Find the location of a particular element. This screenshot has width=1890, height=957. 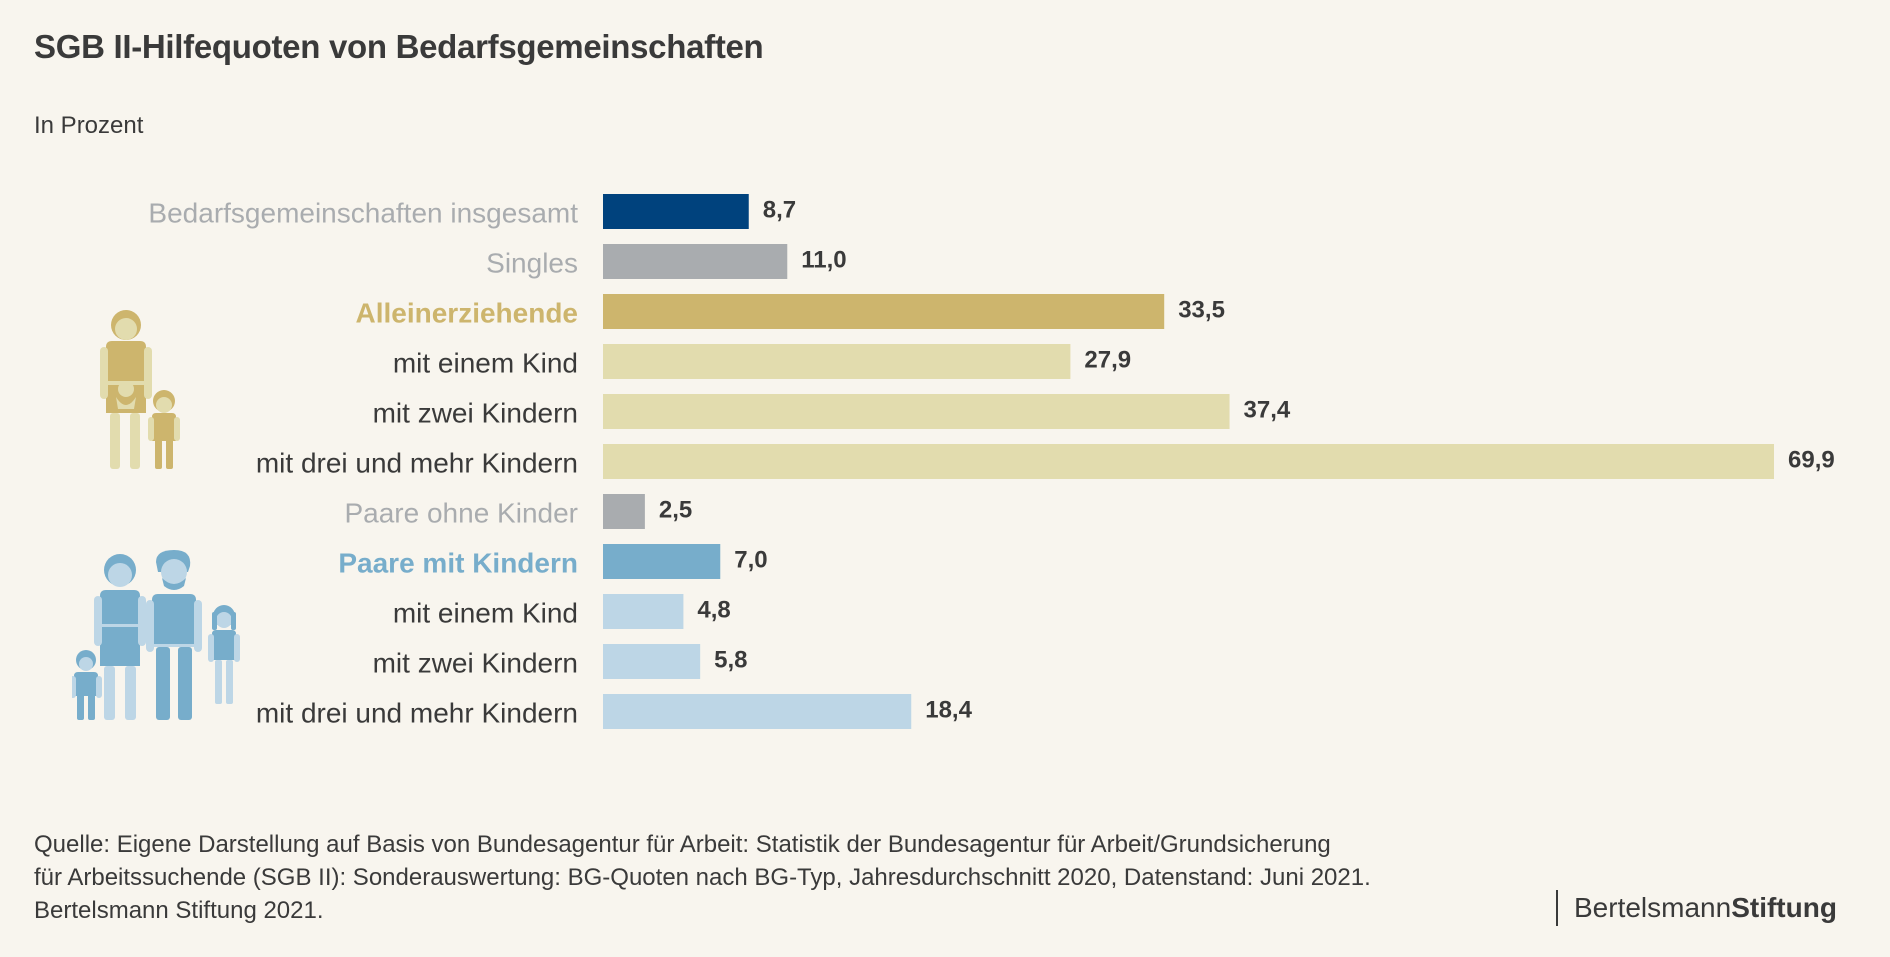

bertelsmann-stiftung-logo: Bertelsmann Stiftung is located at coordinates (1696, 908).